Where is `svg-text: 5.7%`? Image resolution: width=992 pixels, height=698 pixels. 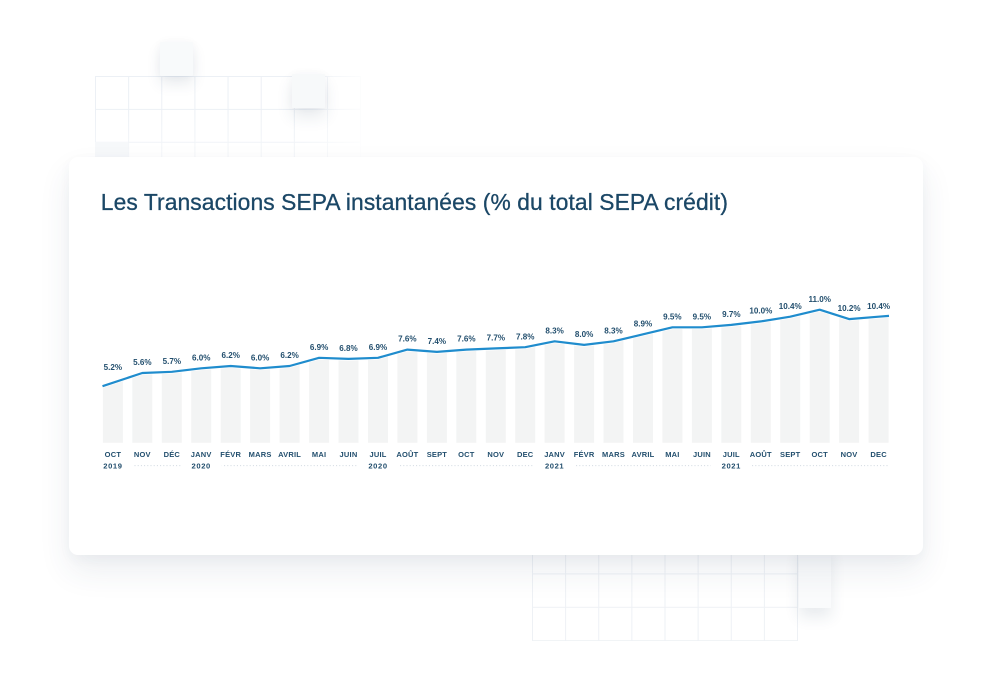
svg-text: 5.7% is located at coordinates (172, 361).